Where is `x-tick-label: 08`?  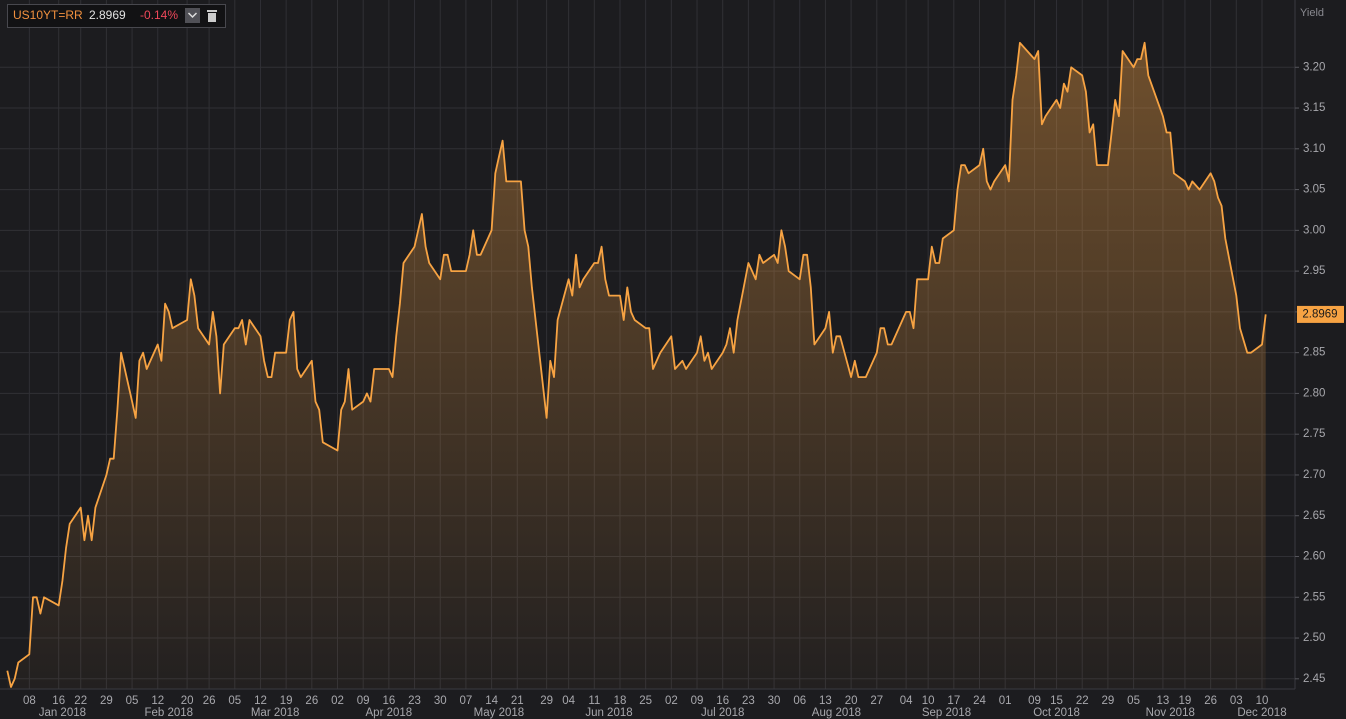 x-tick-label: 08 is located at coordinates (29, 701).